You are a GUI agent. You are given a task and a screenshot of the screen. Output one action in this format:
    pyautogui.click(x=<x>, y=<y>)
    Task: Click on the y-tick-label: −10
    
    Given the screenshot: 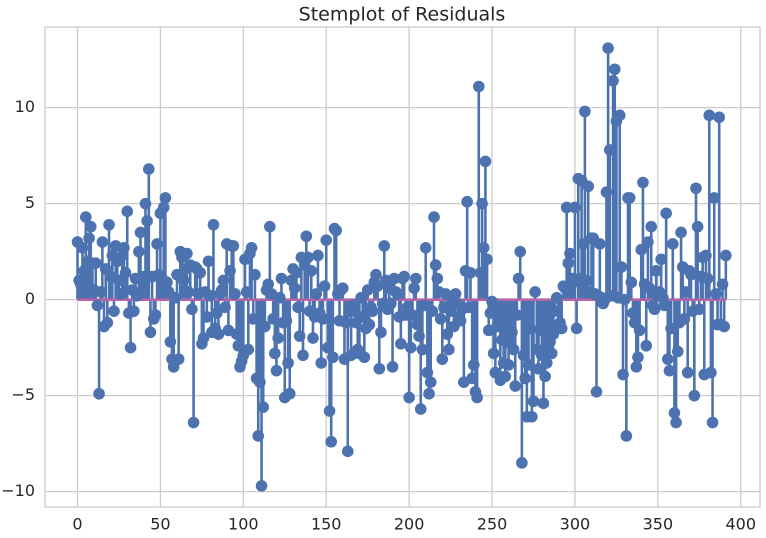 What is the action you would take?
    pyautogui.click(x=18, y=490)
    